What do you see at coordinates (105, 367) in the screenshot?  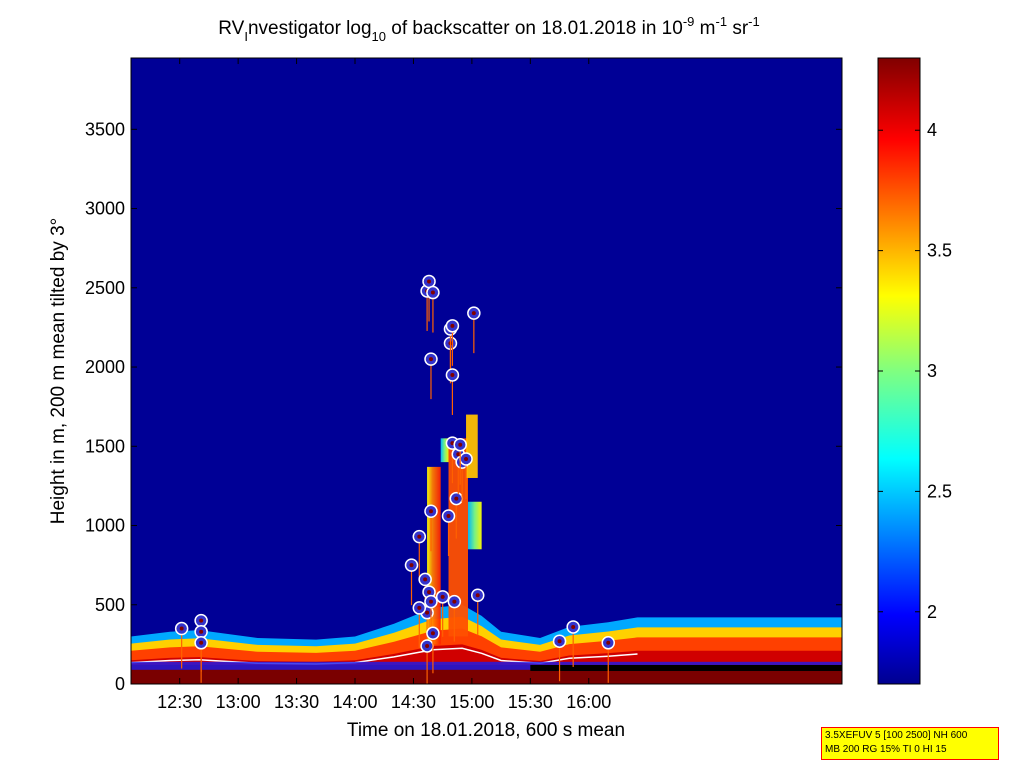 I see `y-tick-label: 2000` at bounding box center [105, 367].